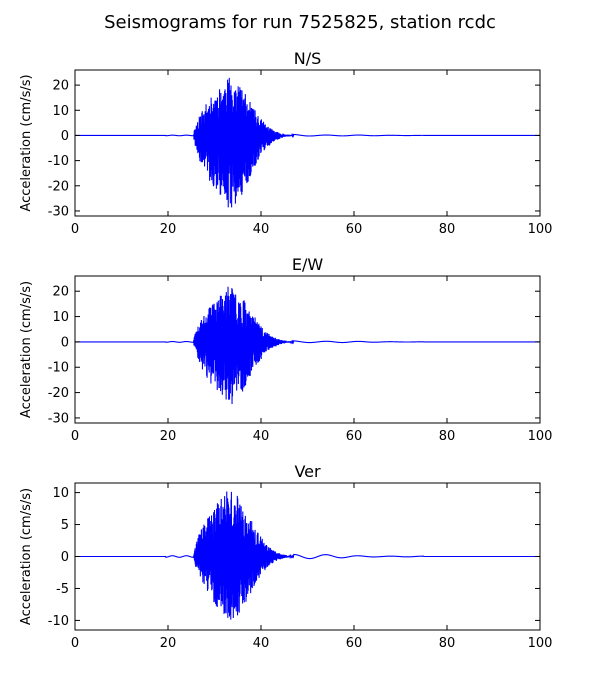  I want to click on panel-title: N/S, so click(308, 58).